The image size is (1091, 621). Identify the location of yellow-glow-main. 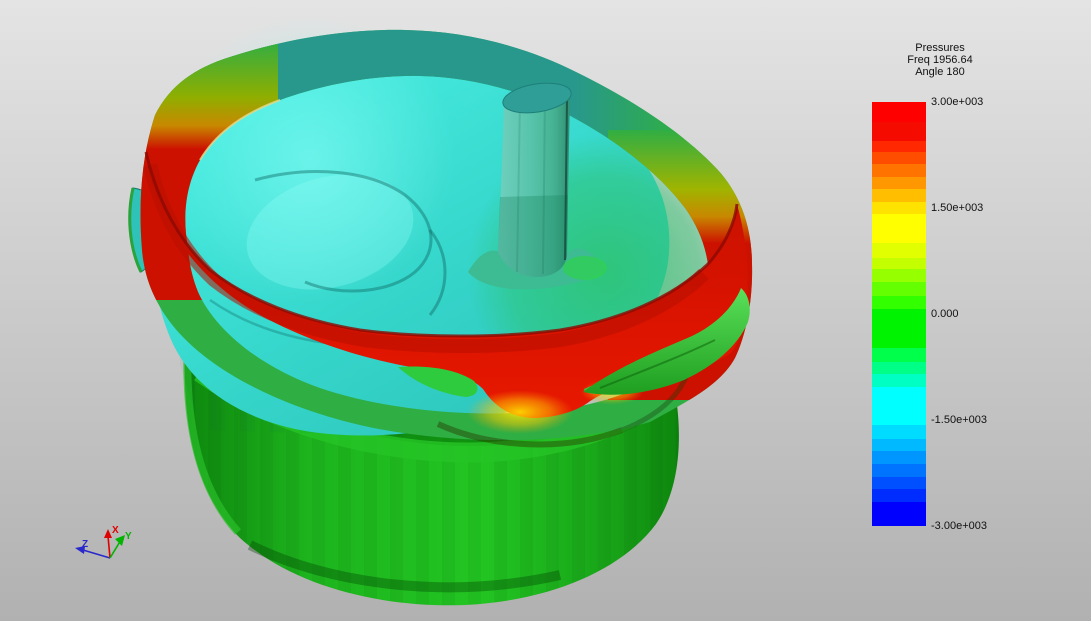
(520, 412).